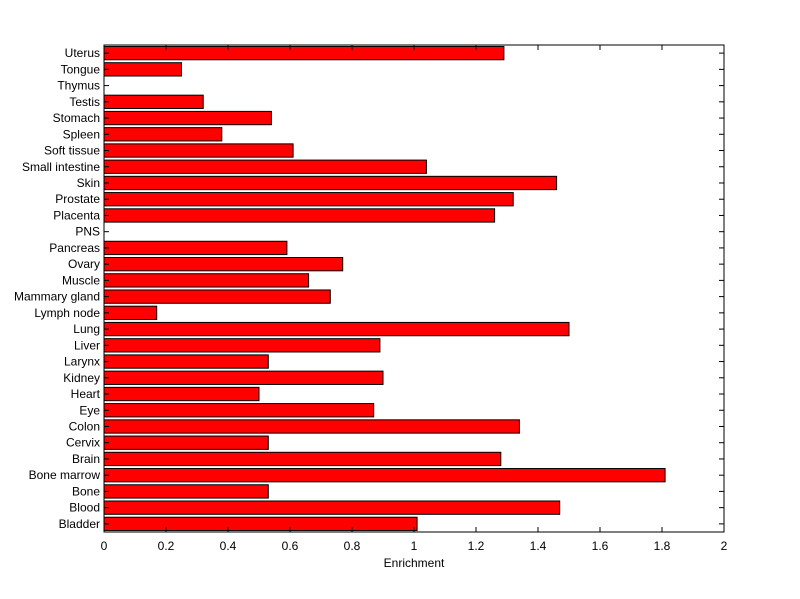 Image resolution: width=800 pixels, height=599 pixels. What do you see at coordinates (74, 248) in the screenshot?
I see `y-tick-label: Pancreas` at bounding box center [74, 248].